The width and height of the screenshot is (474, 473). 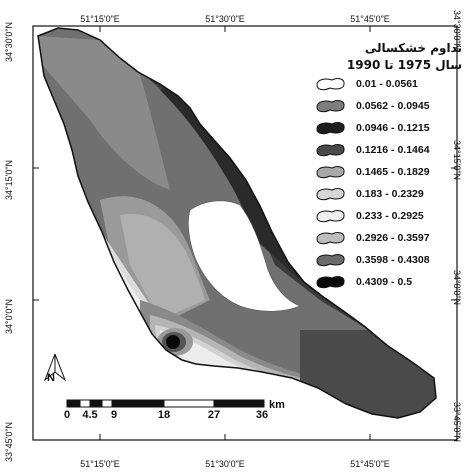 I want to click on legend-item: 0.2926 - 0.3597, so click(x=387, y=239).